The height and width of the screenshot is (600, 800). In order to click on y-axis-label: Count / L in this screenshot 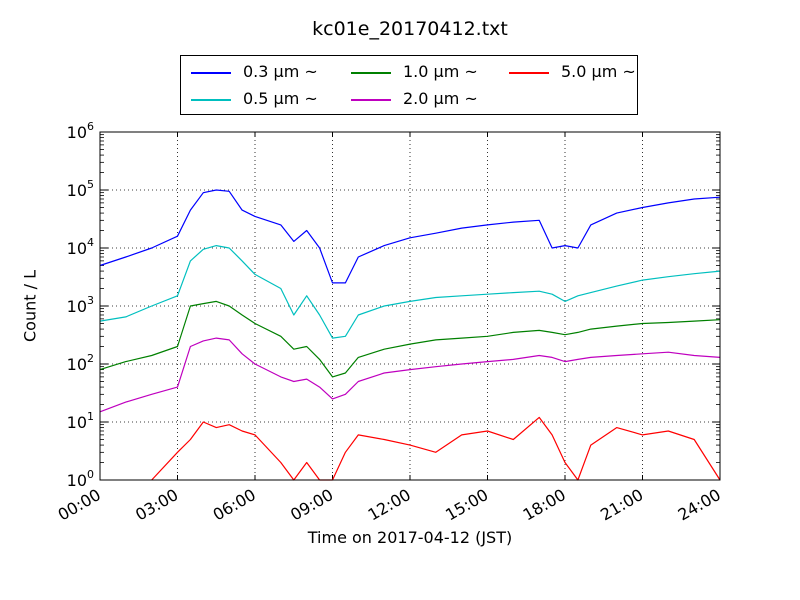, I will do `click(30, 306)`.